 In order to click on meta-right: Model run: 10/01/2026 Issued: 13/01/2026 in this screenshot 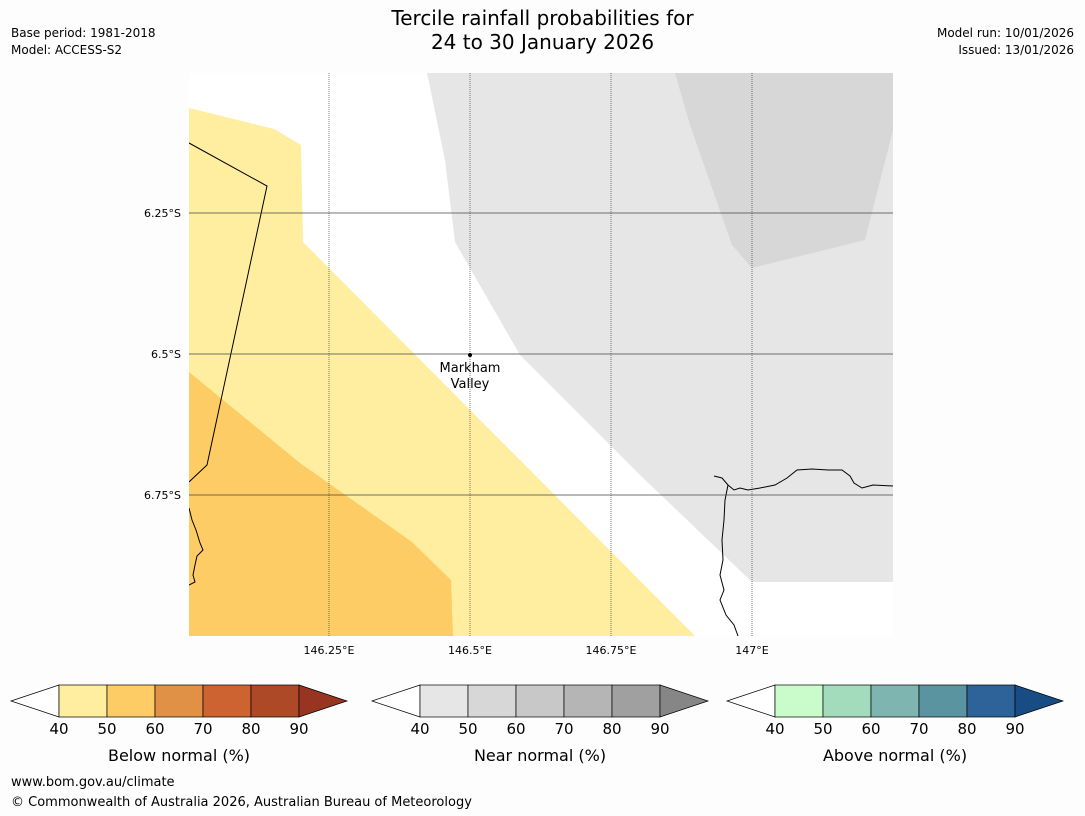, I will do `click(1005, 42)`.